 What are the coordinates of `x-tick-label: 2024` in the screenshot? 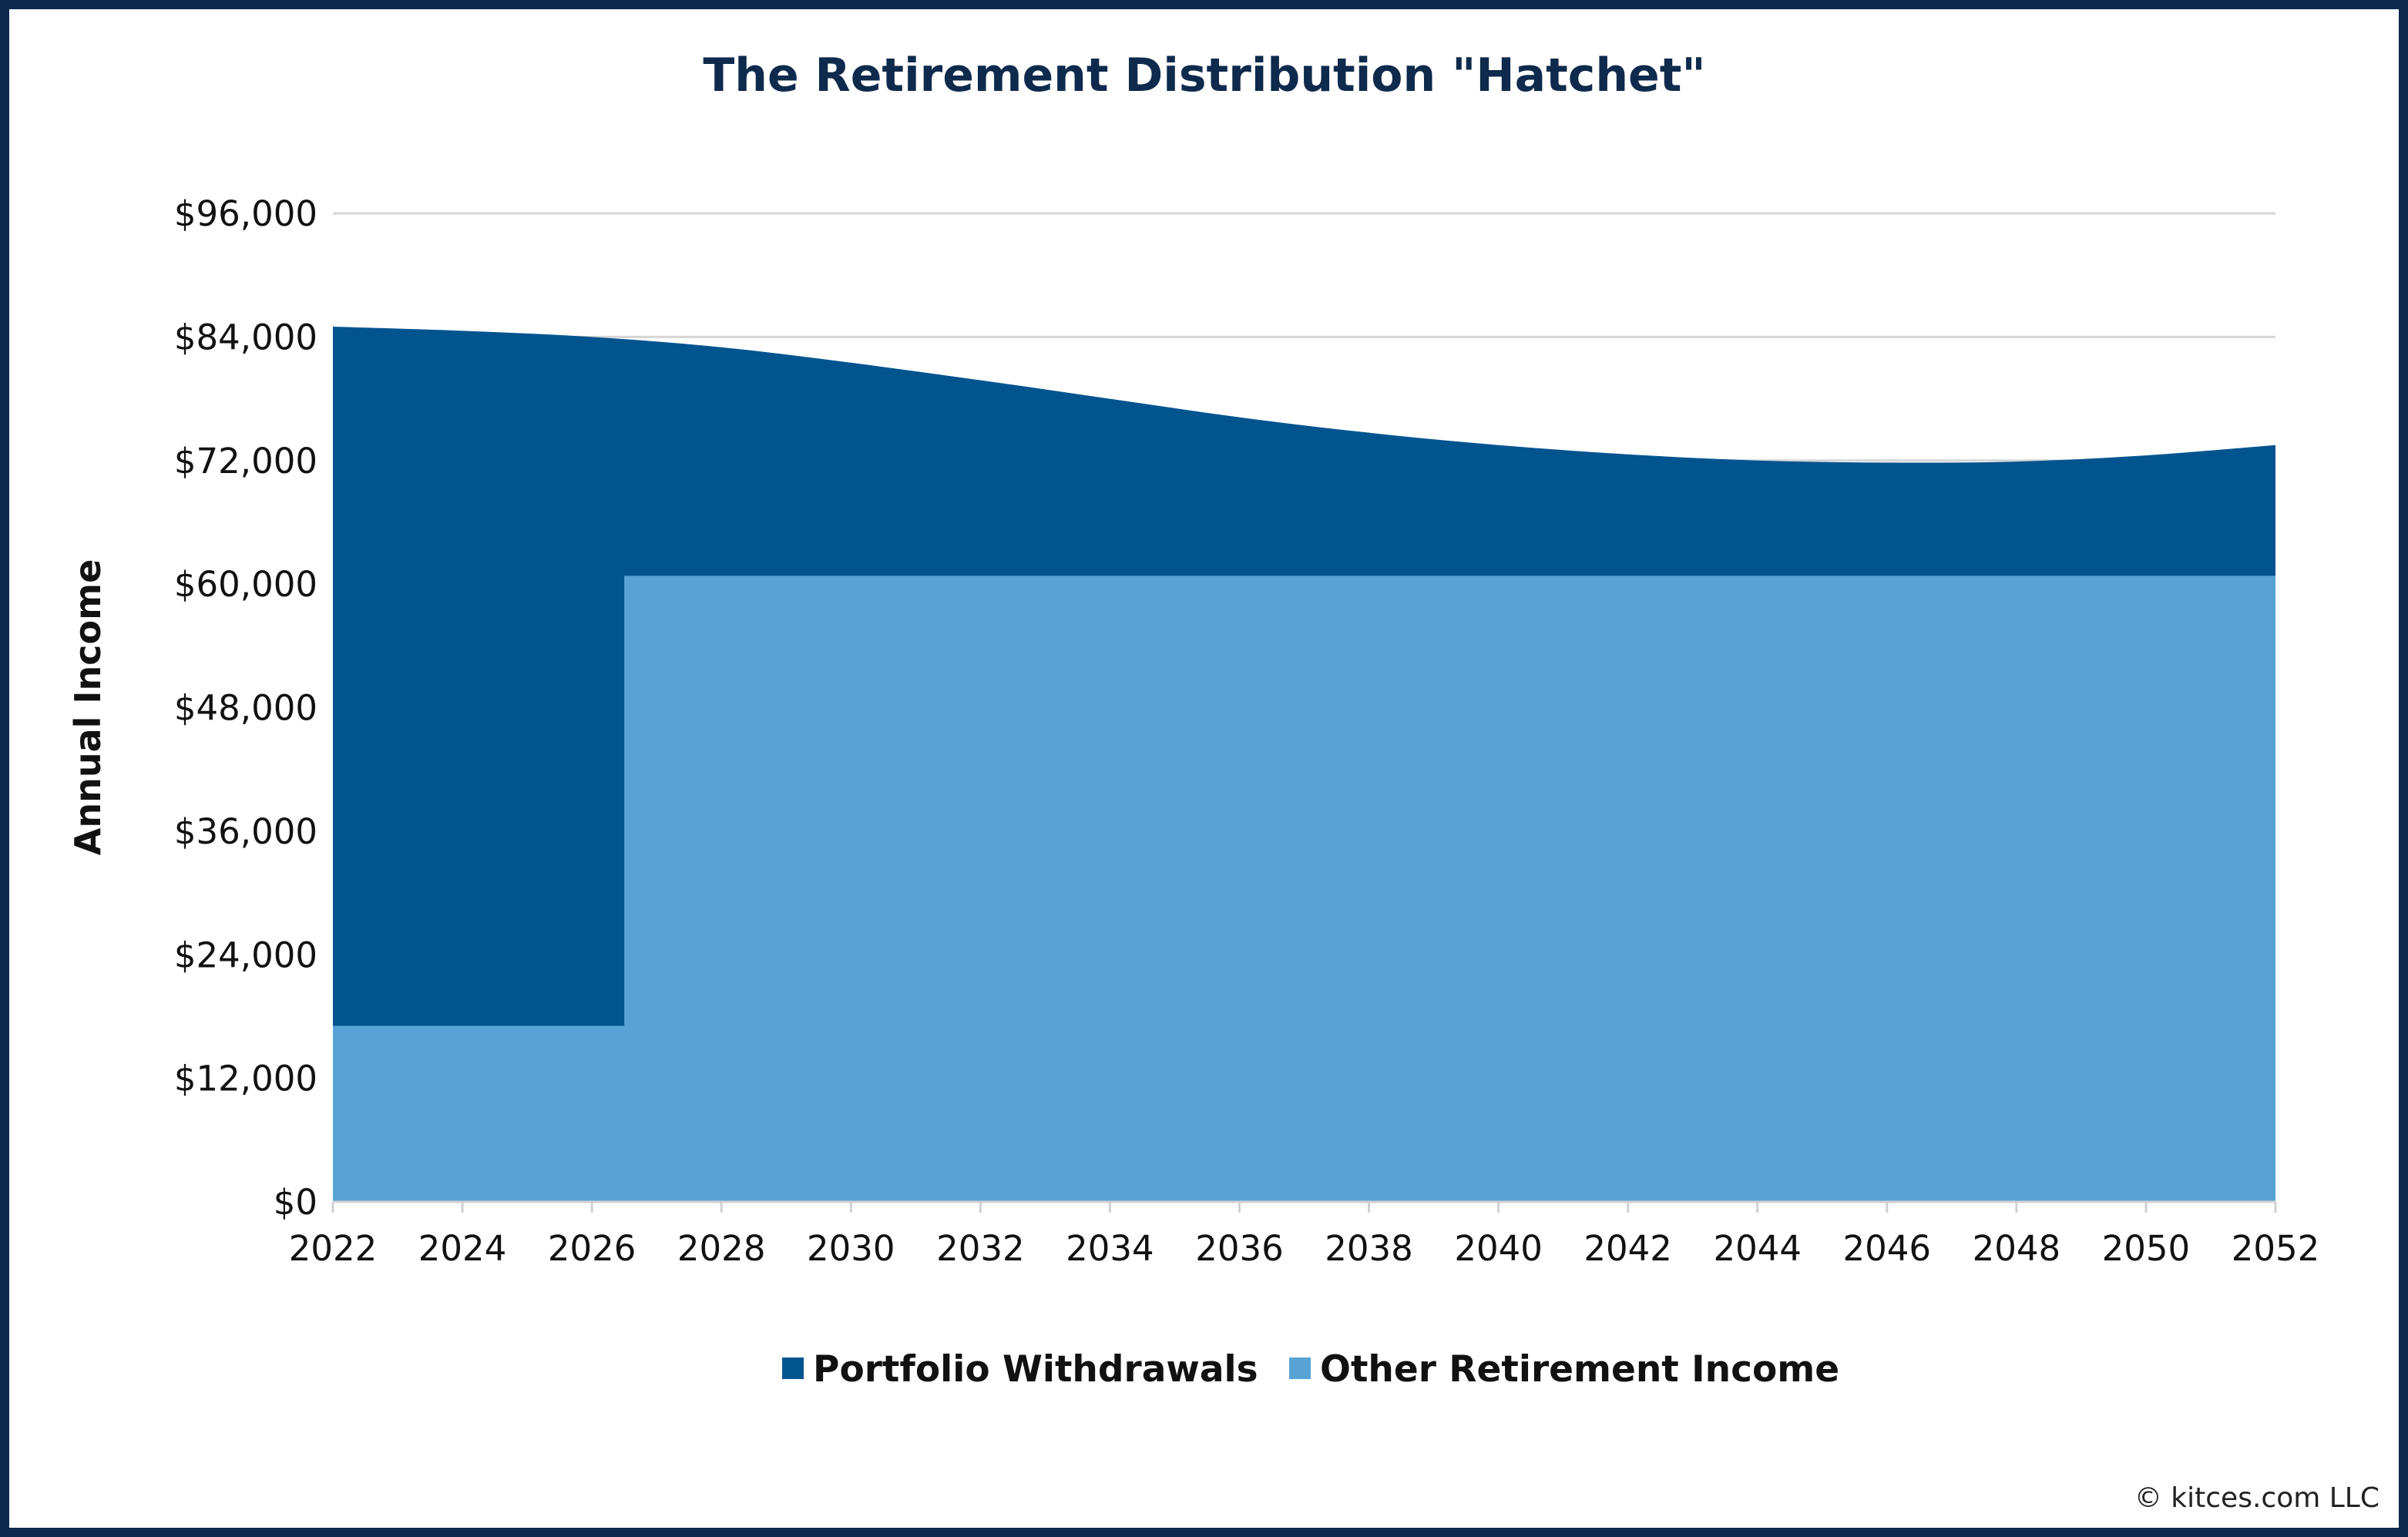 It's located at (463, 1248).